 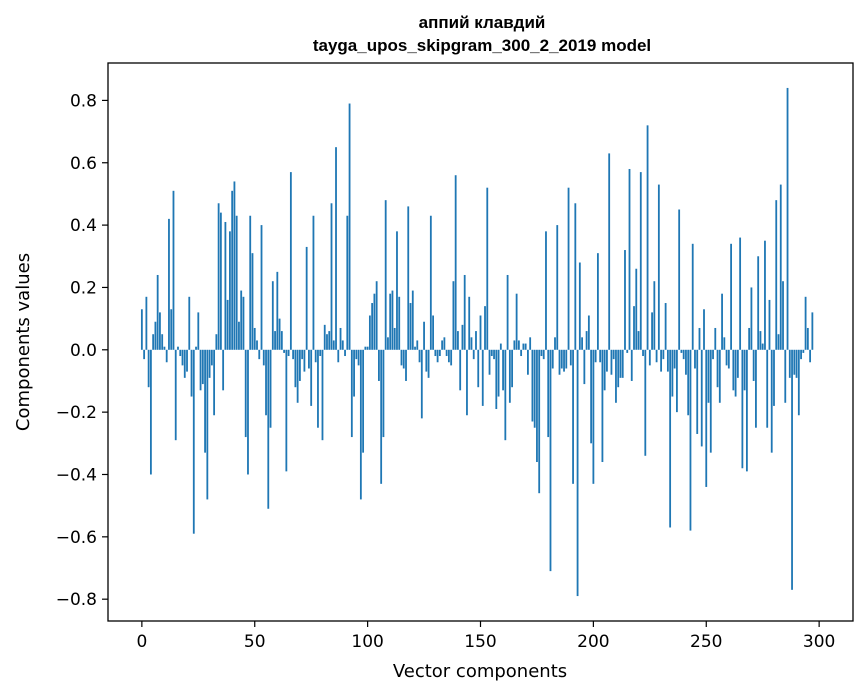 What do you see at coordinates (482, 22) in the screenshot?
I see `chart-title: аппий клавдий` at bounding box center [482, 22].